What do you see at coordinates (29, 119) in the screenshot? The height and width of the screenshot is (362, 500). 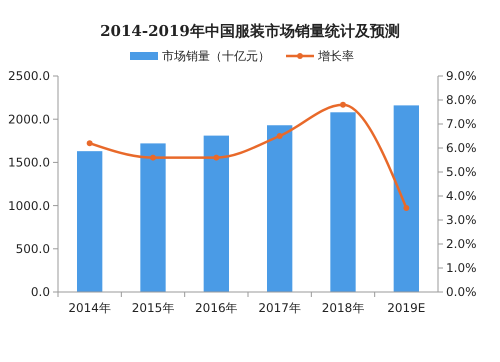 I see `y-tick-label: 2000.0` at bounding box center [29, 119].